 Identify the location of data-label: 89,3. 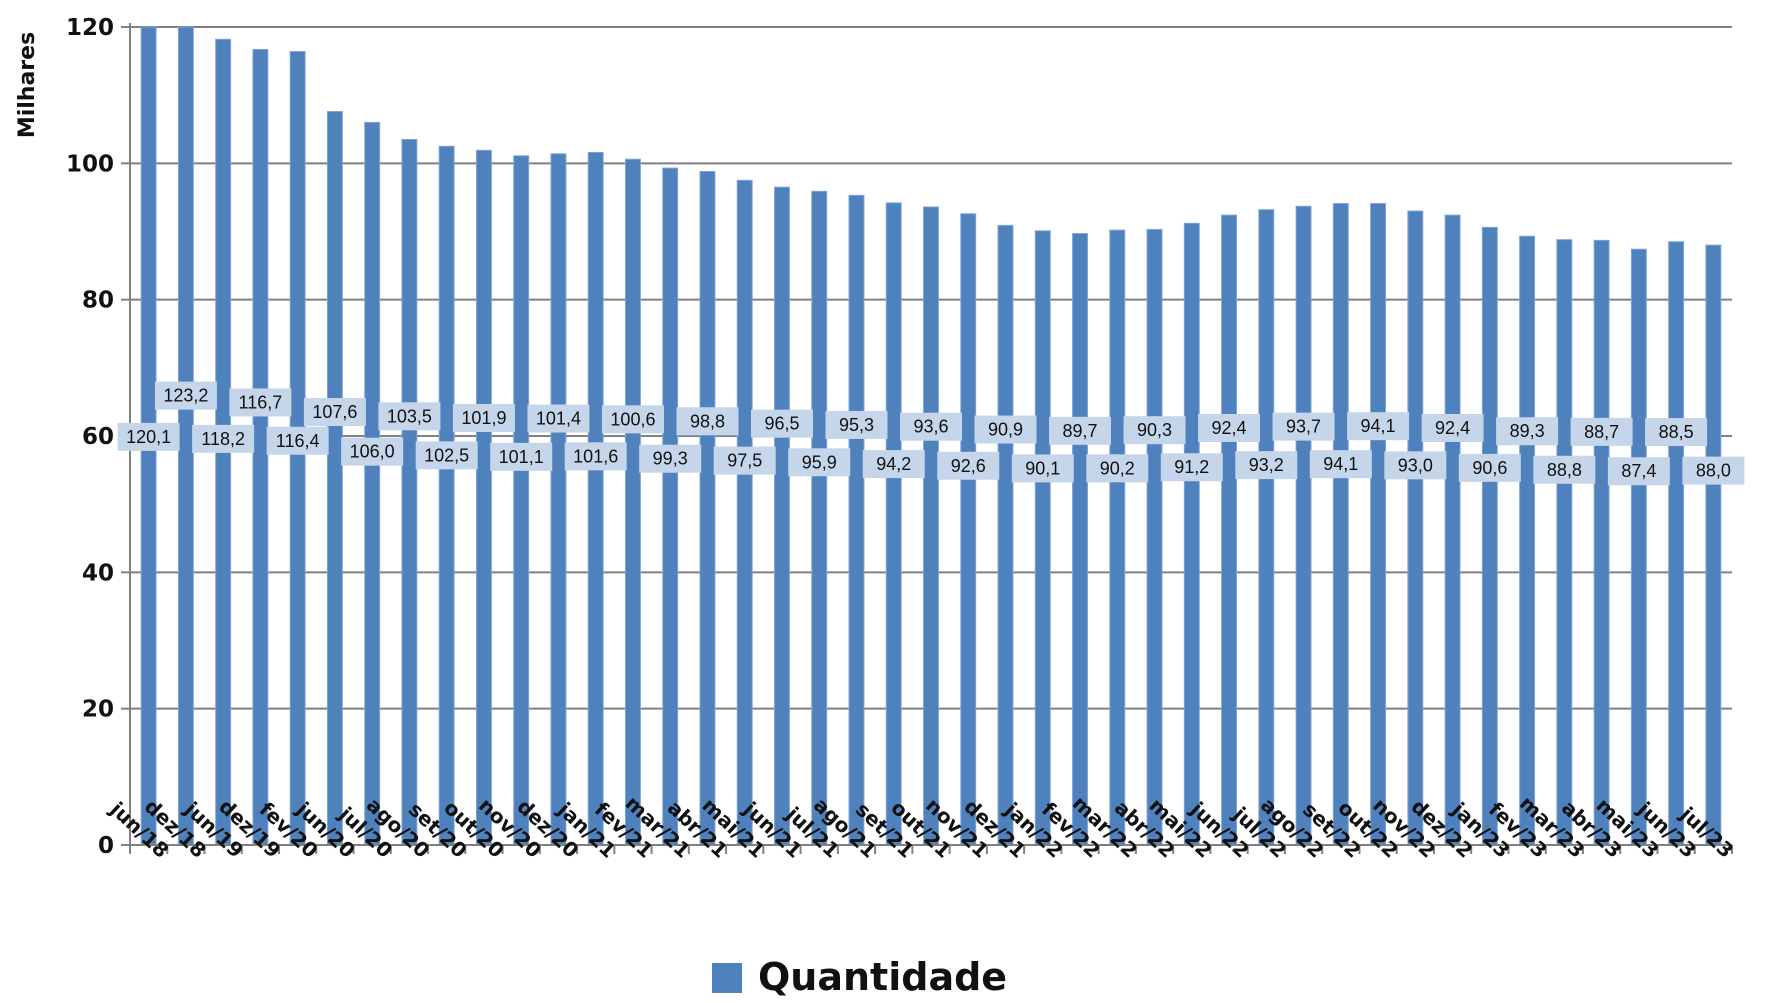
(1527, 431).